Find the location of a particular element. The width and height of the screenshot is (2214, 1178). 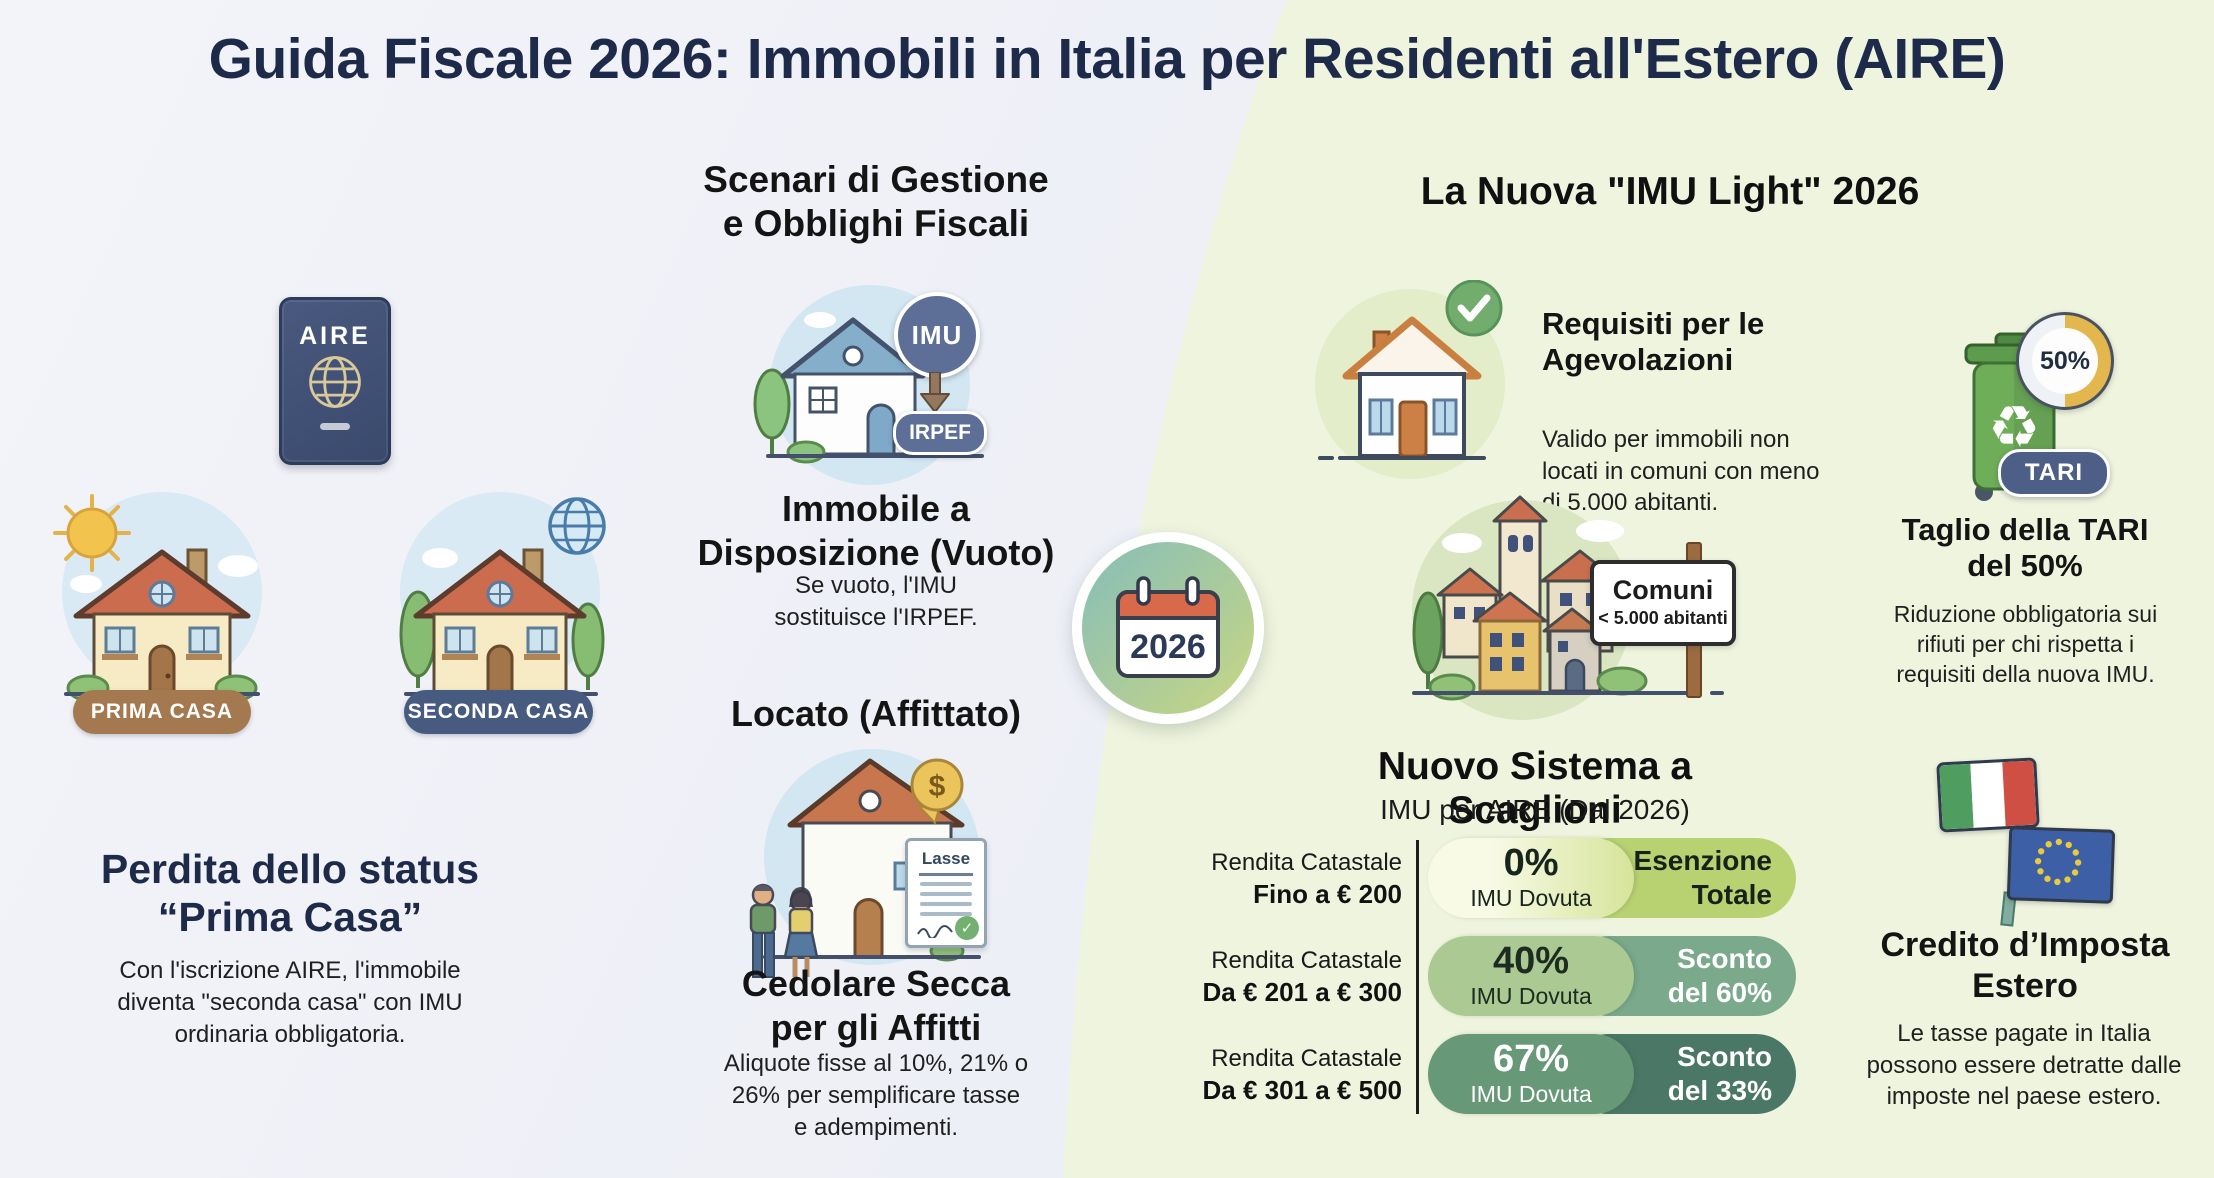

couple-figures is located at coordinates (784, 930).